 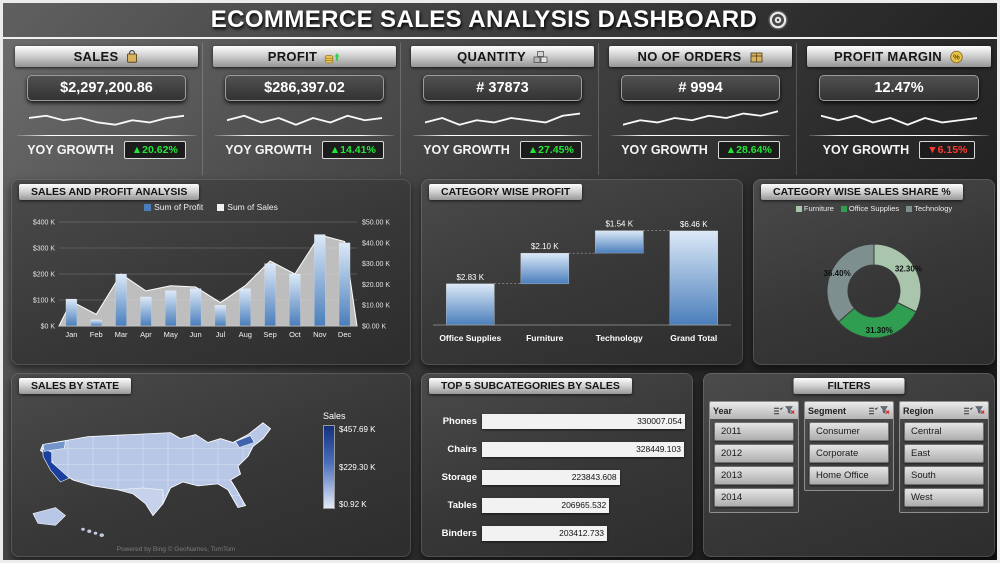 What do you see at coordinates (152, 479) in the screenshot?
I see `us-choropleth-map` at bounding box center [152, 479].